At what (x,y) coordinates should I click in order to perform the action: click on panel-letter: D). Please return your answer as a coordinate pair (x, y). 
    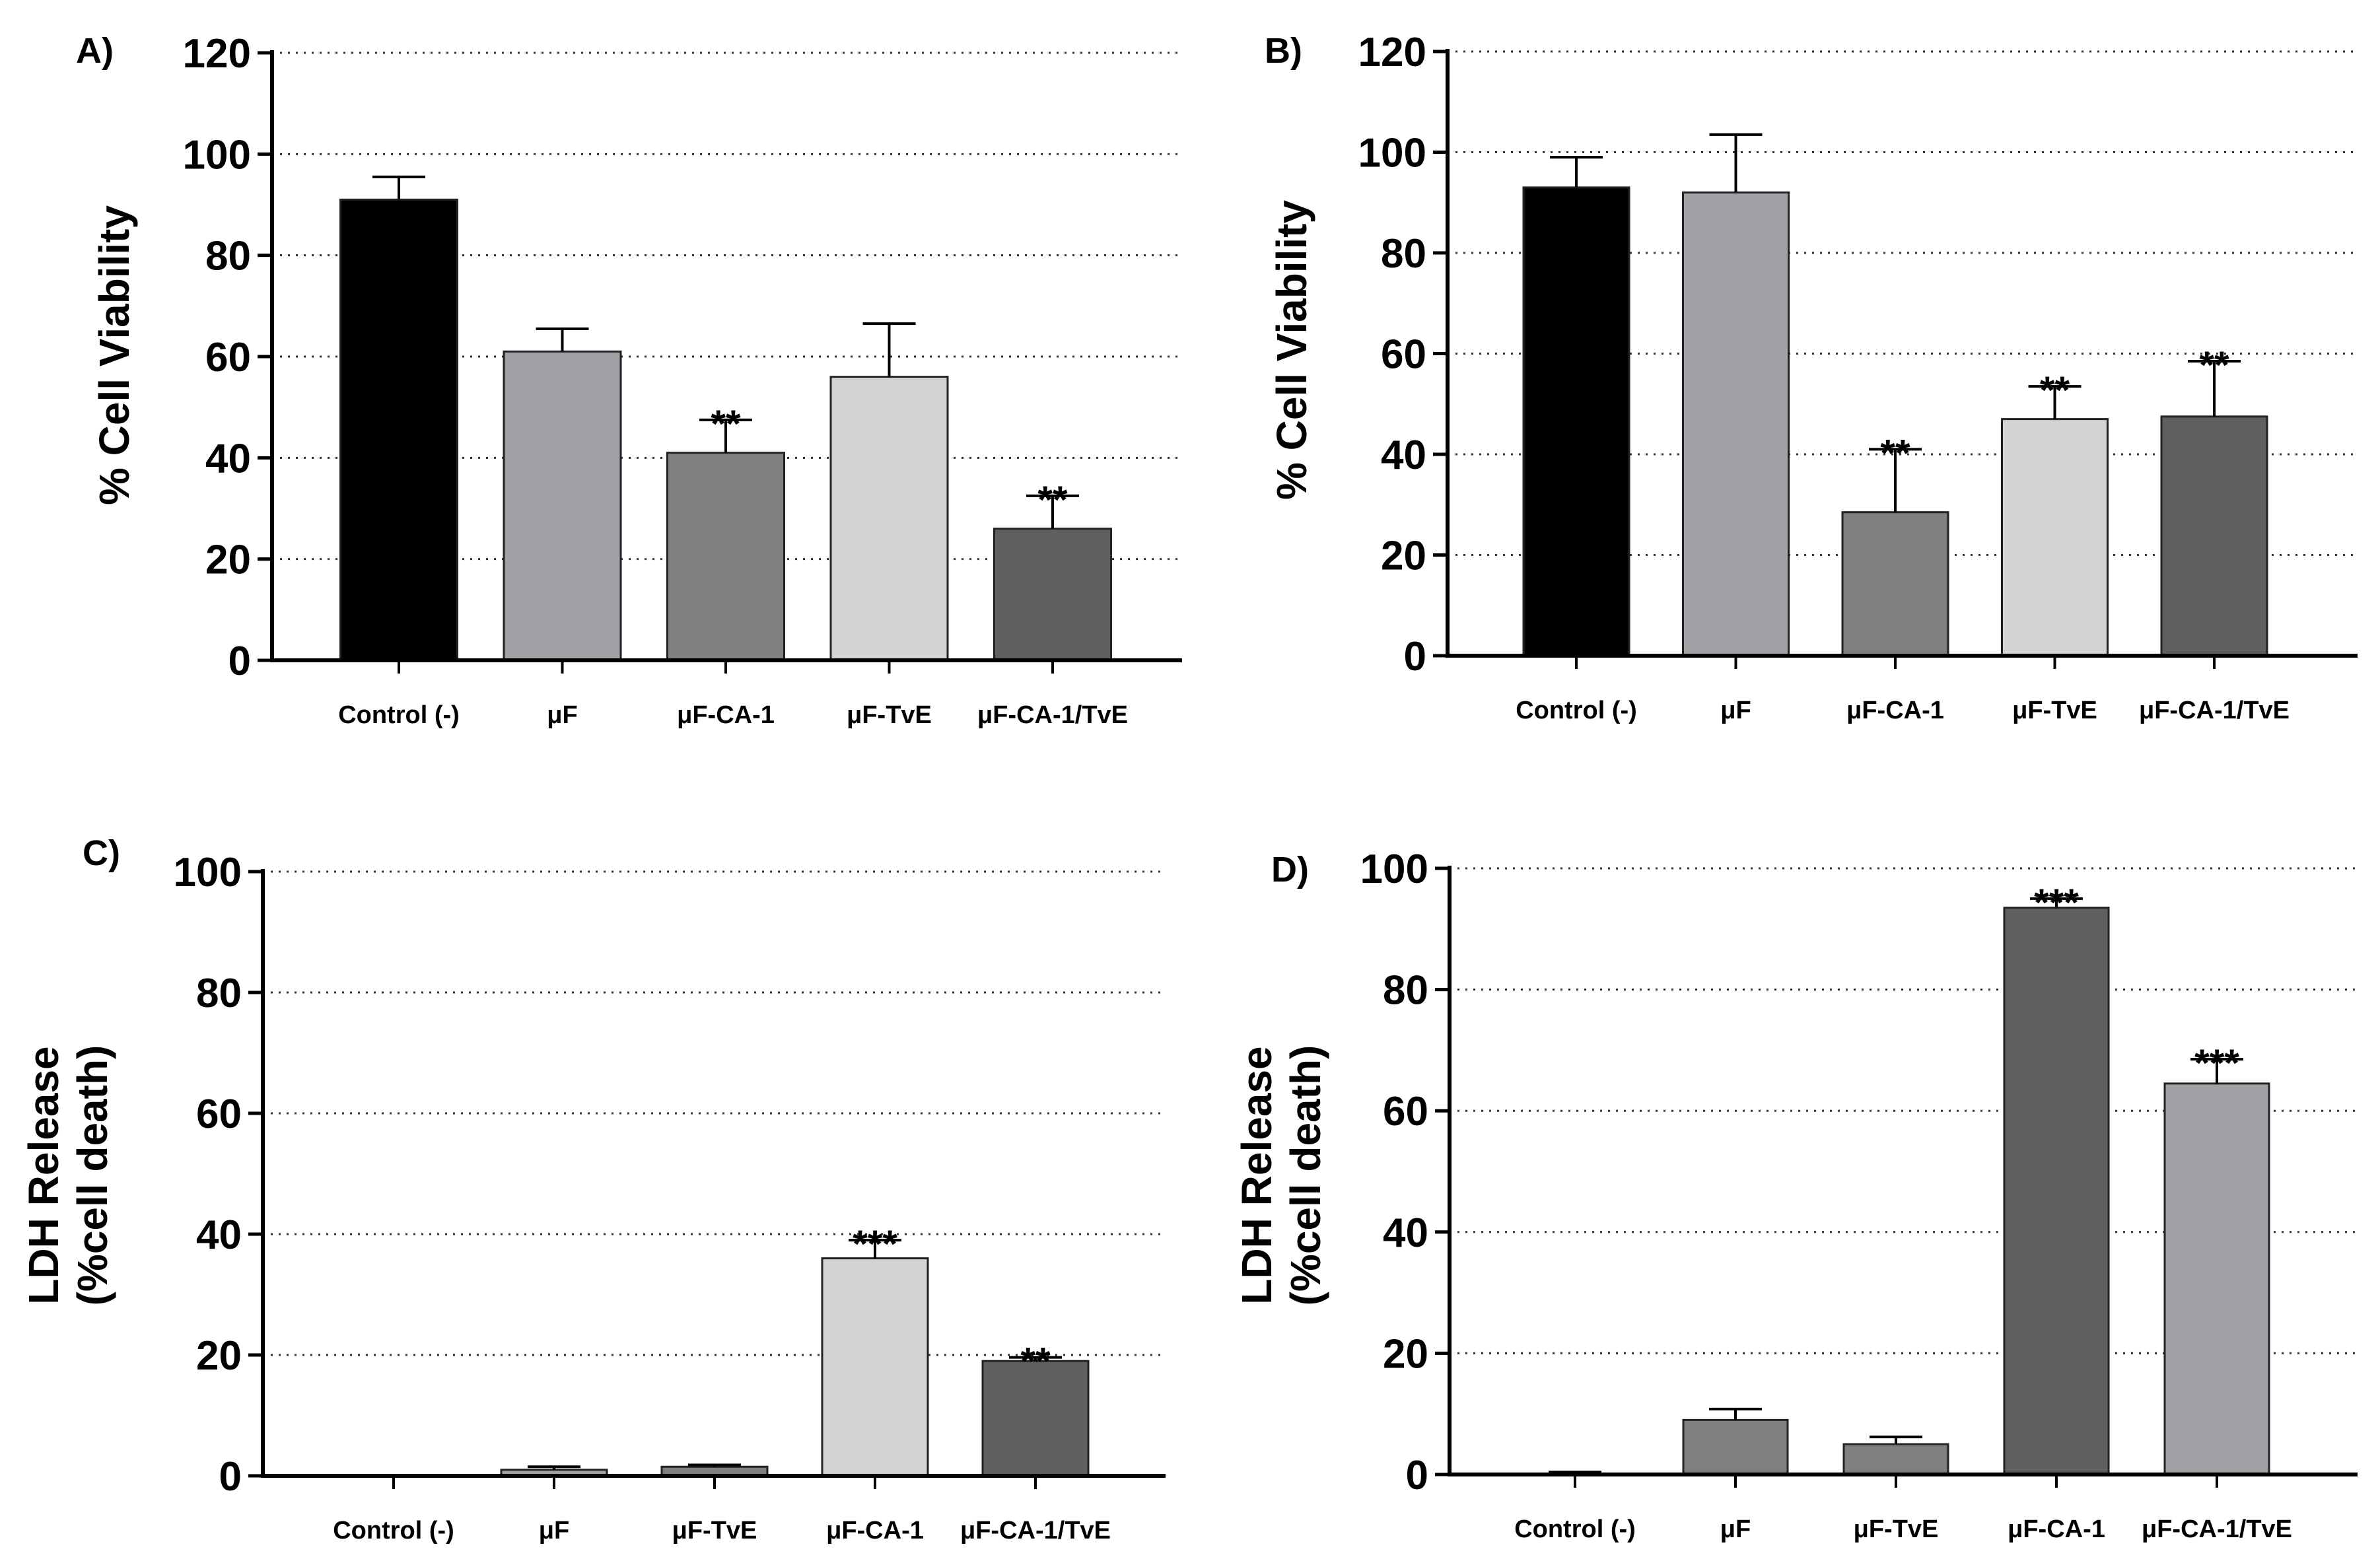
    Looking at the image, I should click on (1290, 870).